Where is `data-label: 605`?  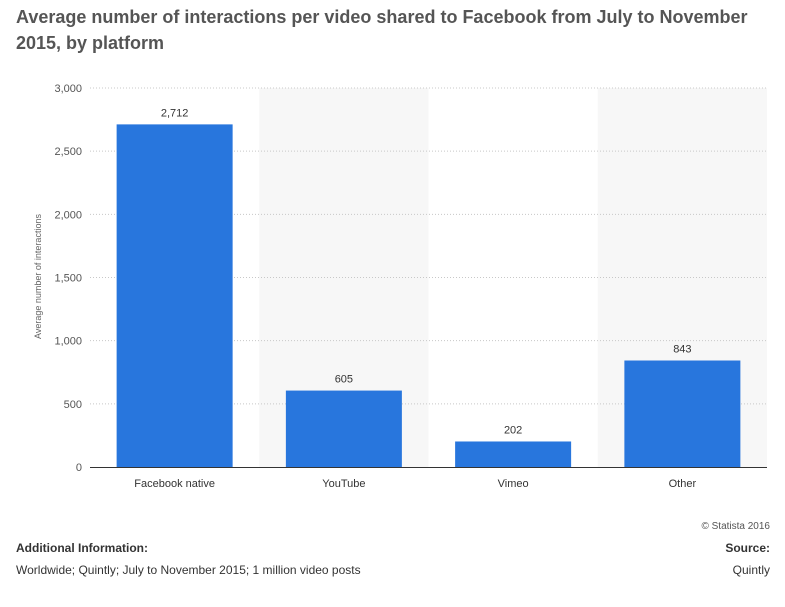
data-label: 605 is located at coordinates (344, 380).